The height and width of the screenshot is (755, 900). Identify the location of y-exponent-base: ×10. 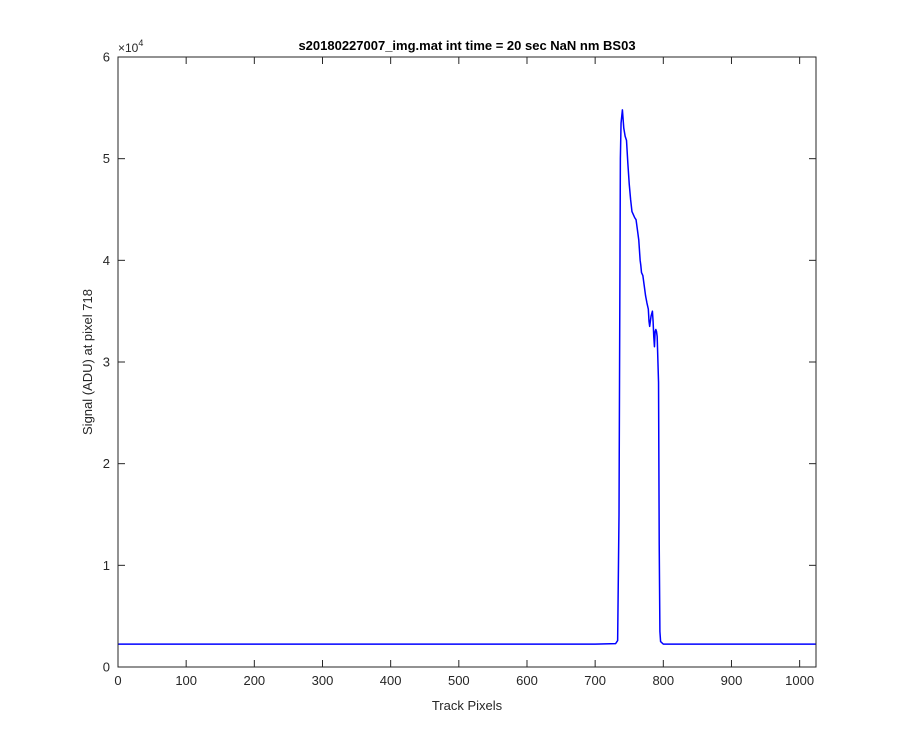
(128, 48).